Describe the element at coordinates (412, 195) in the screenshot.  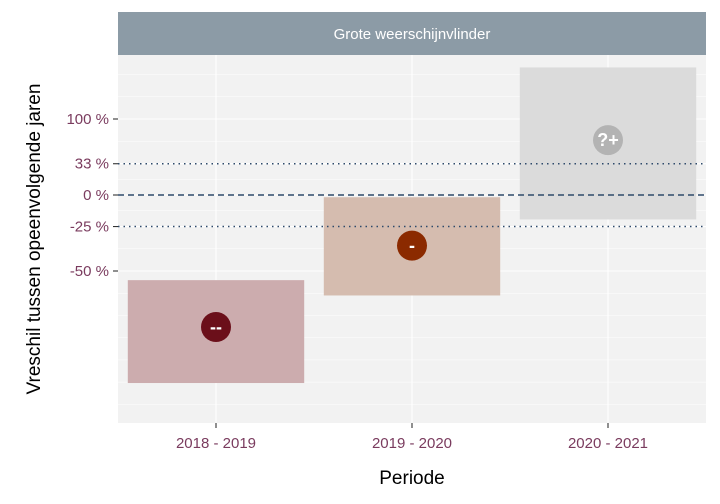
I see `reference-lines` at that location.